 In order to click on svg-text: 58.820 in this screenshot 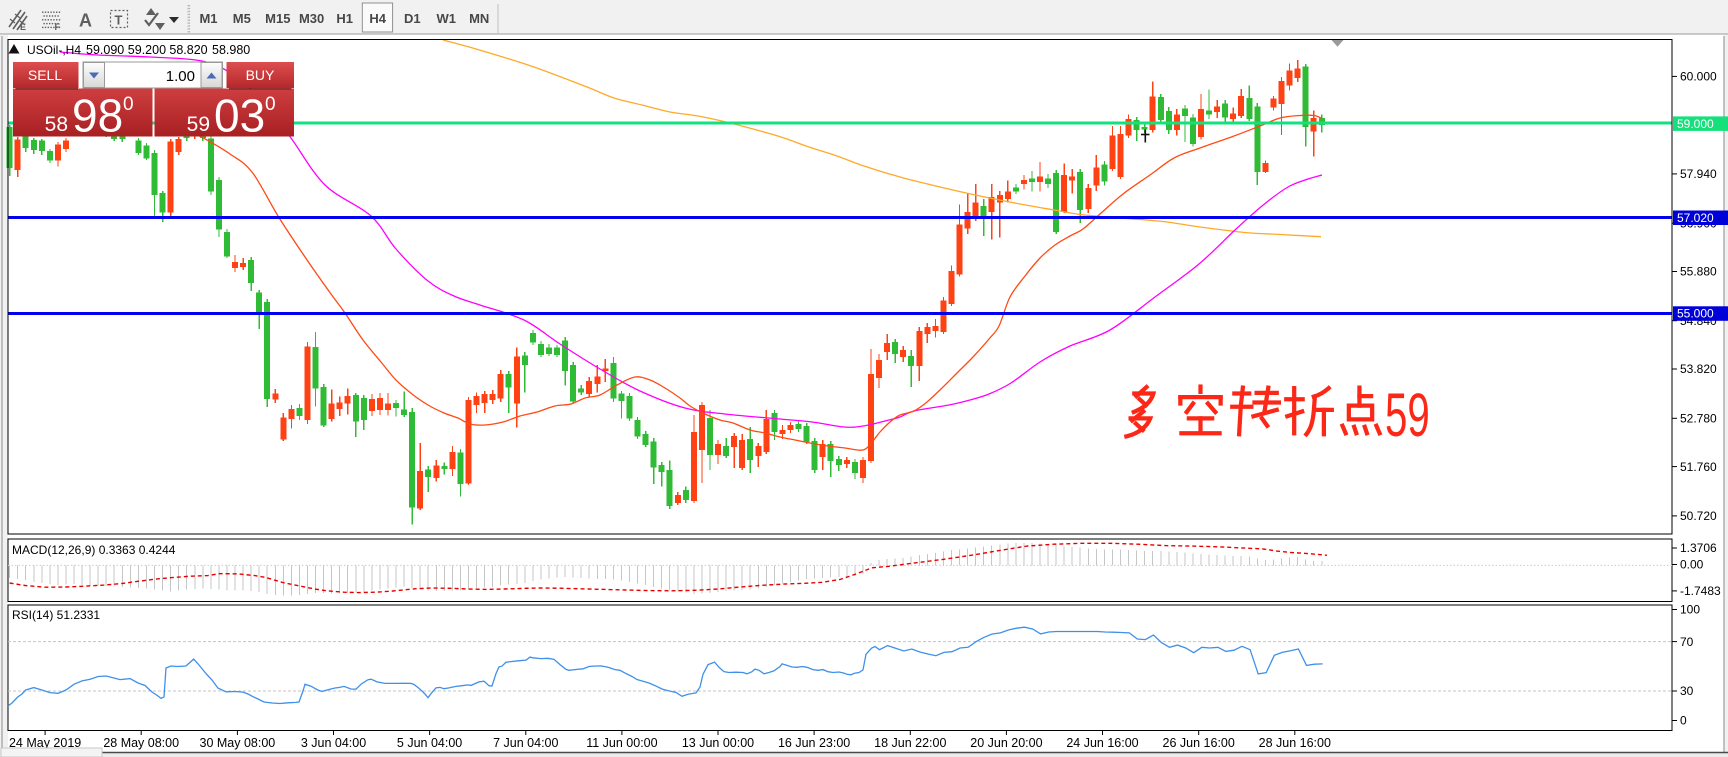, I will do `click(188, 50)`.